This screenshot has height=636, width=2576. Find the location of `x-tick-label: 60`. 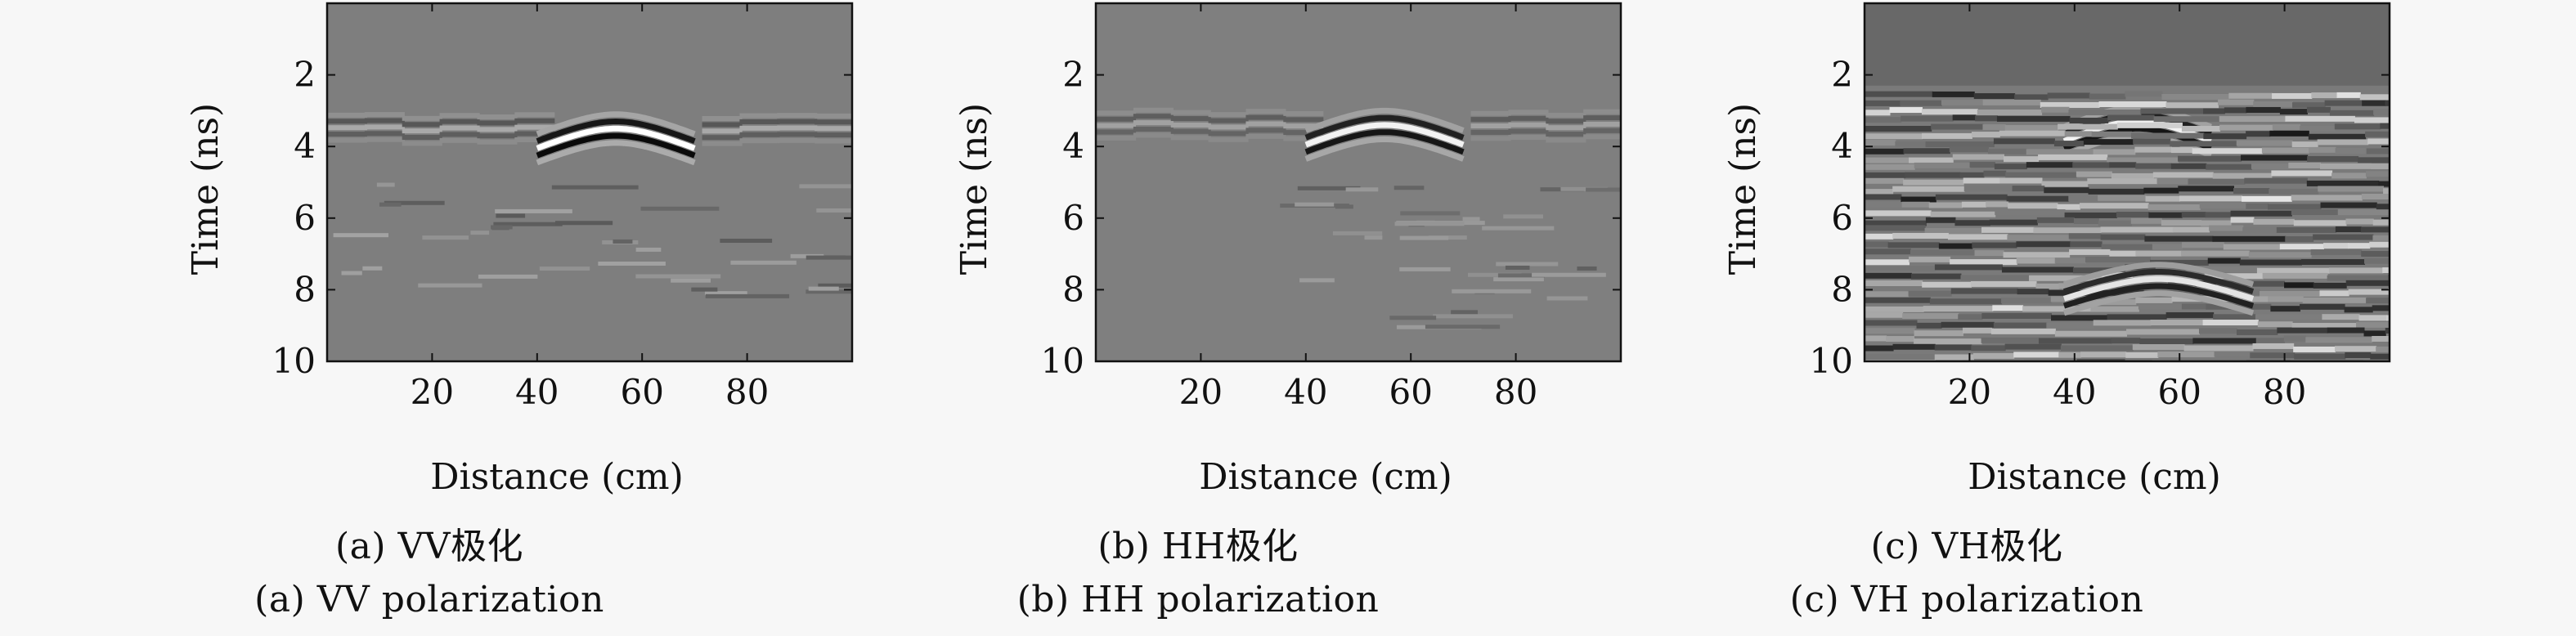

x-tick-label: 60 is located at coordinates (1411, 392).